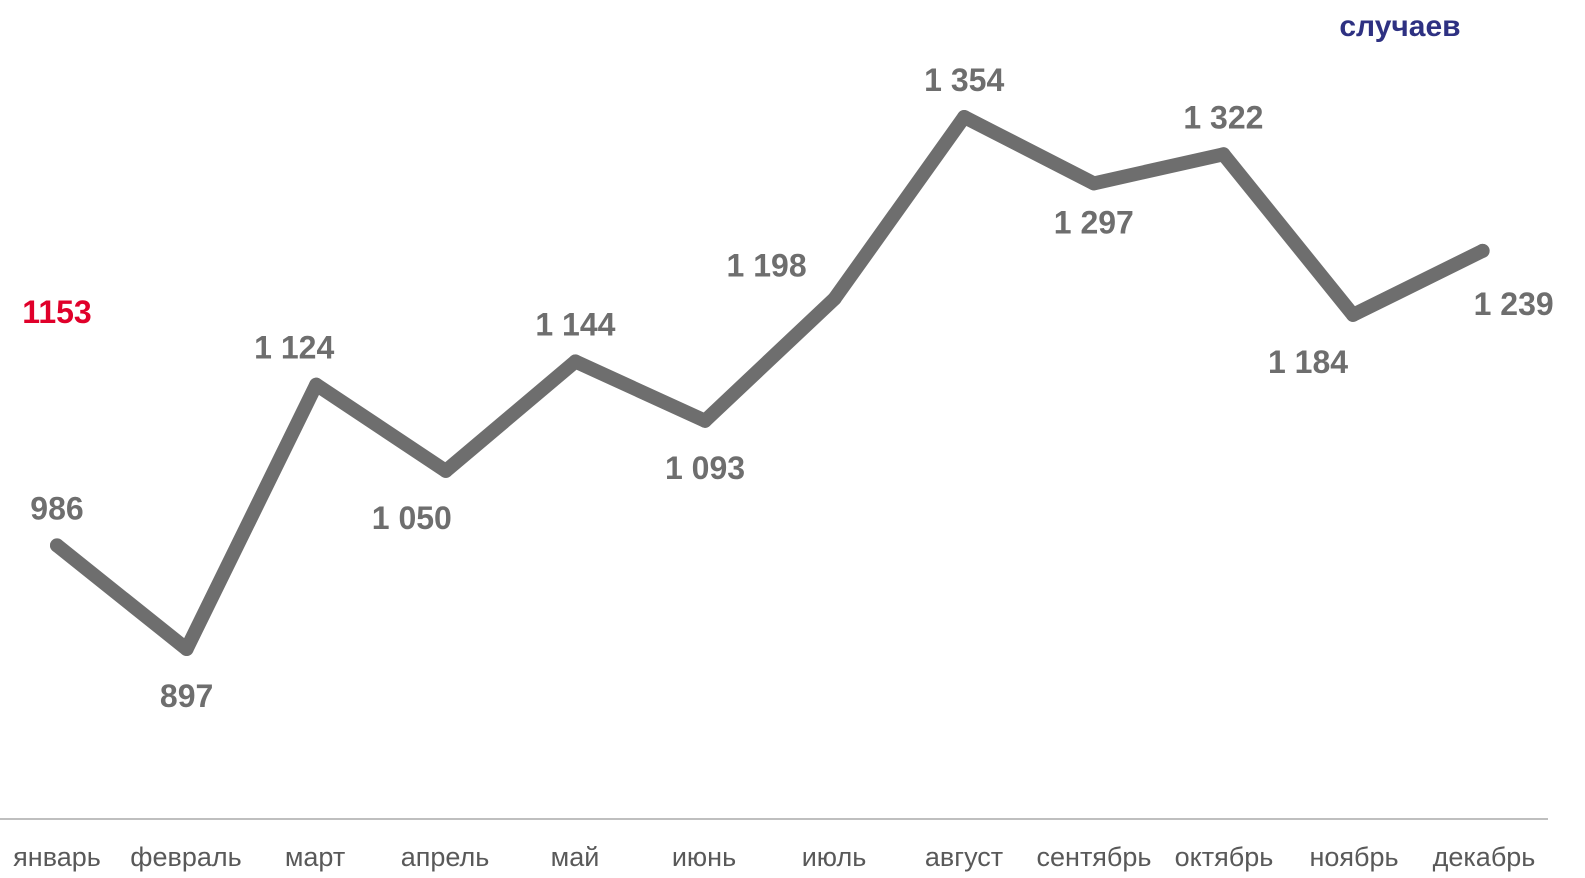  I want to click on x-tick-label: февраль, so click(185, 857).